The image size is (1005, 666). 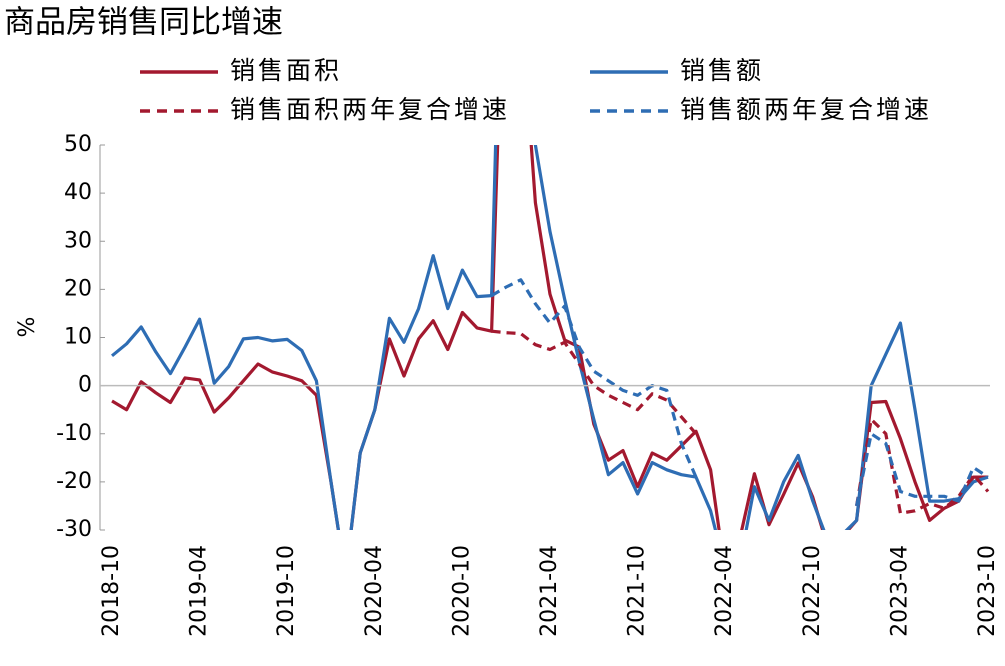 I want to click on y-tick-label: 40, so click(x=78, y=192).